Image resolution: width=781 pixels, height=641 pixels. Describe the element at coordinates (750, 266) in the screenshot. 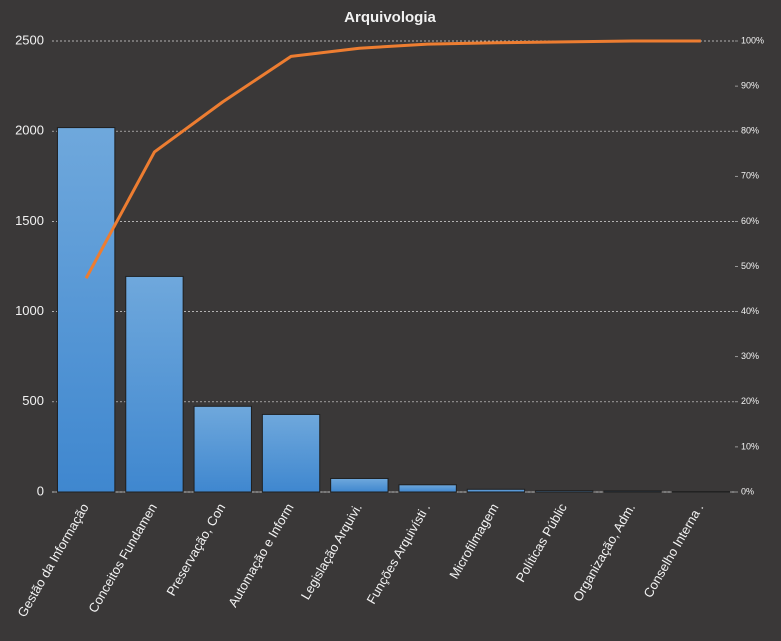

I see `y2-tick-label: 50%` at that location.